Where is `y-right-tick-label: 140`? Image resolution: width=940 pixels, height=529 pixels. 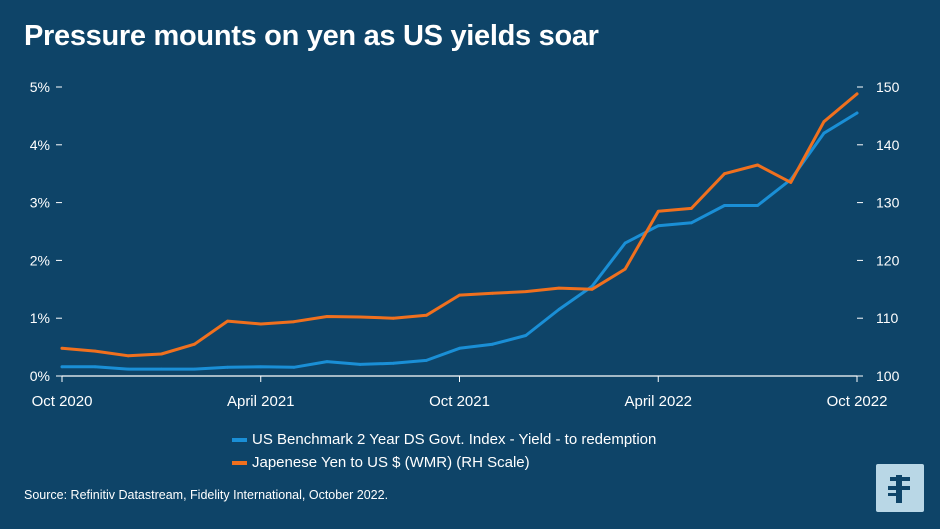
y-right-tick-label: 140 is located at coordinates (888, 145).